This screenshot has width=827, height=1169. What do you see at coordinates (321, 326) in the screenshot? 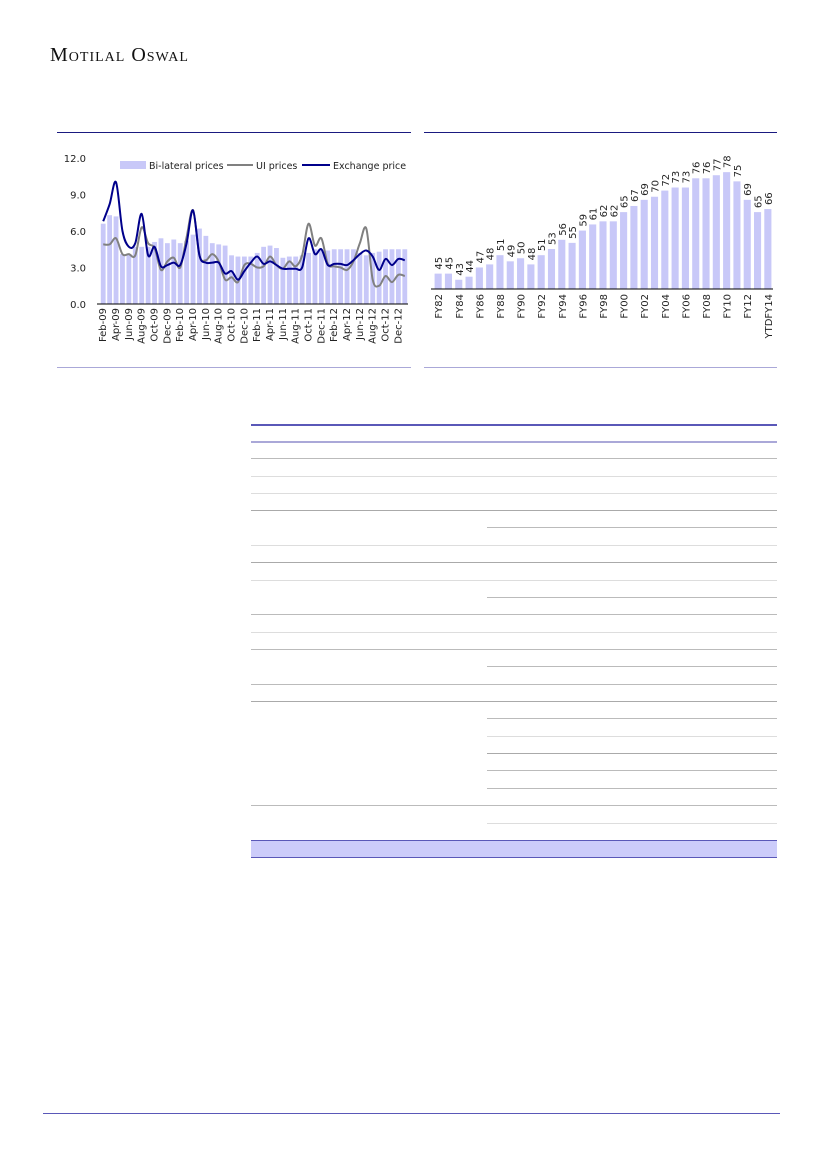
I see `x-tick-label: Dec-11` at bounding box center [321, 326].